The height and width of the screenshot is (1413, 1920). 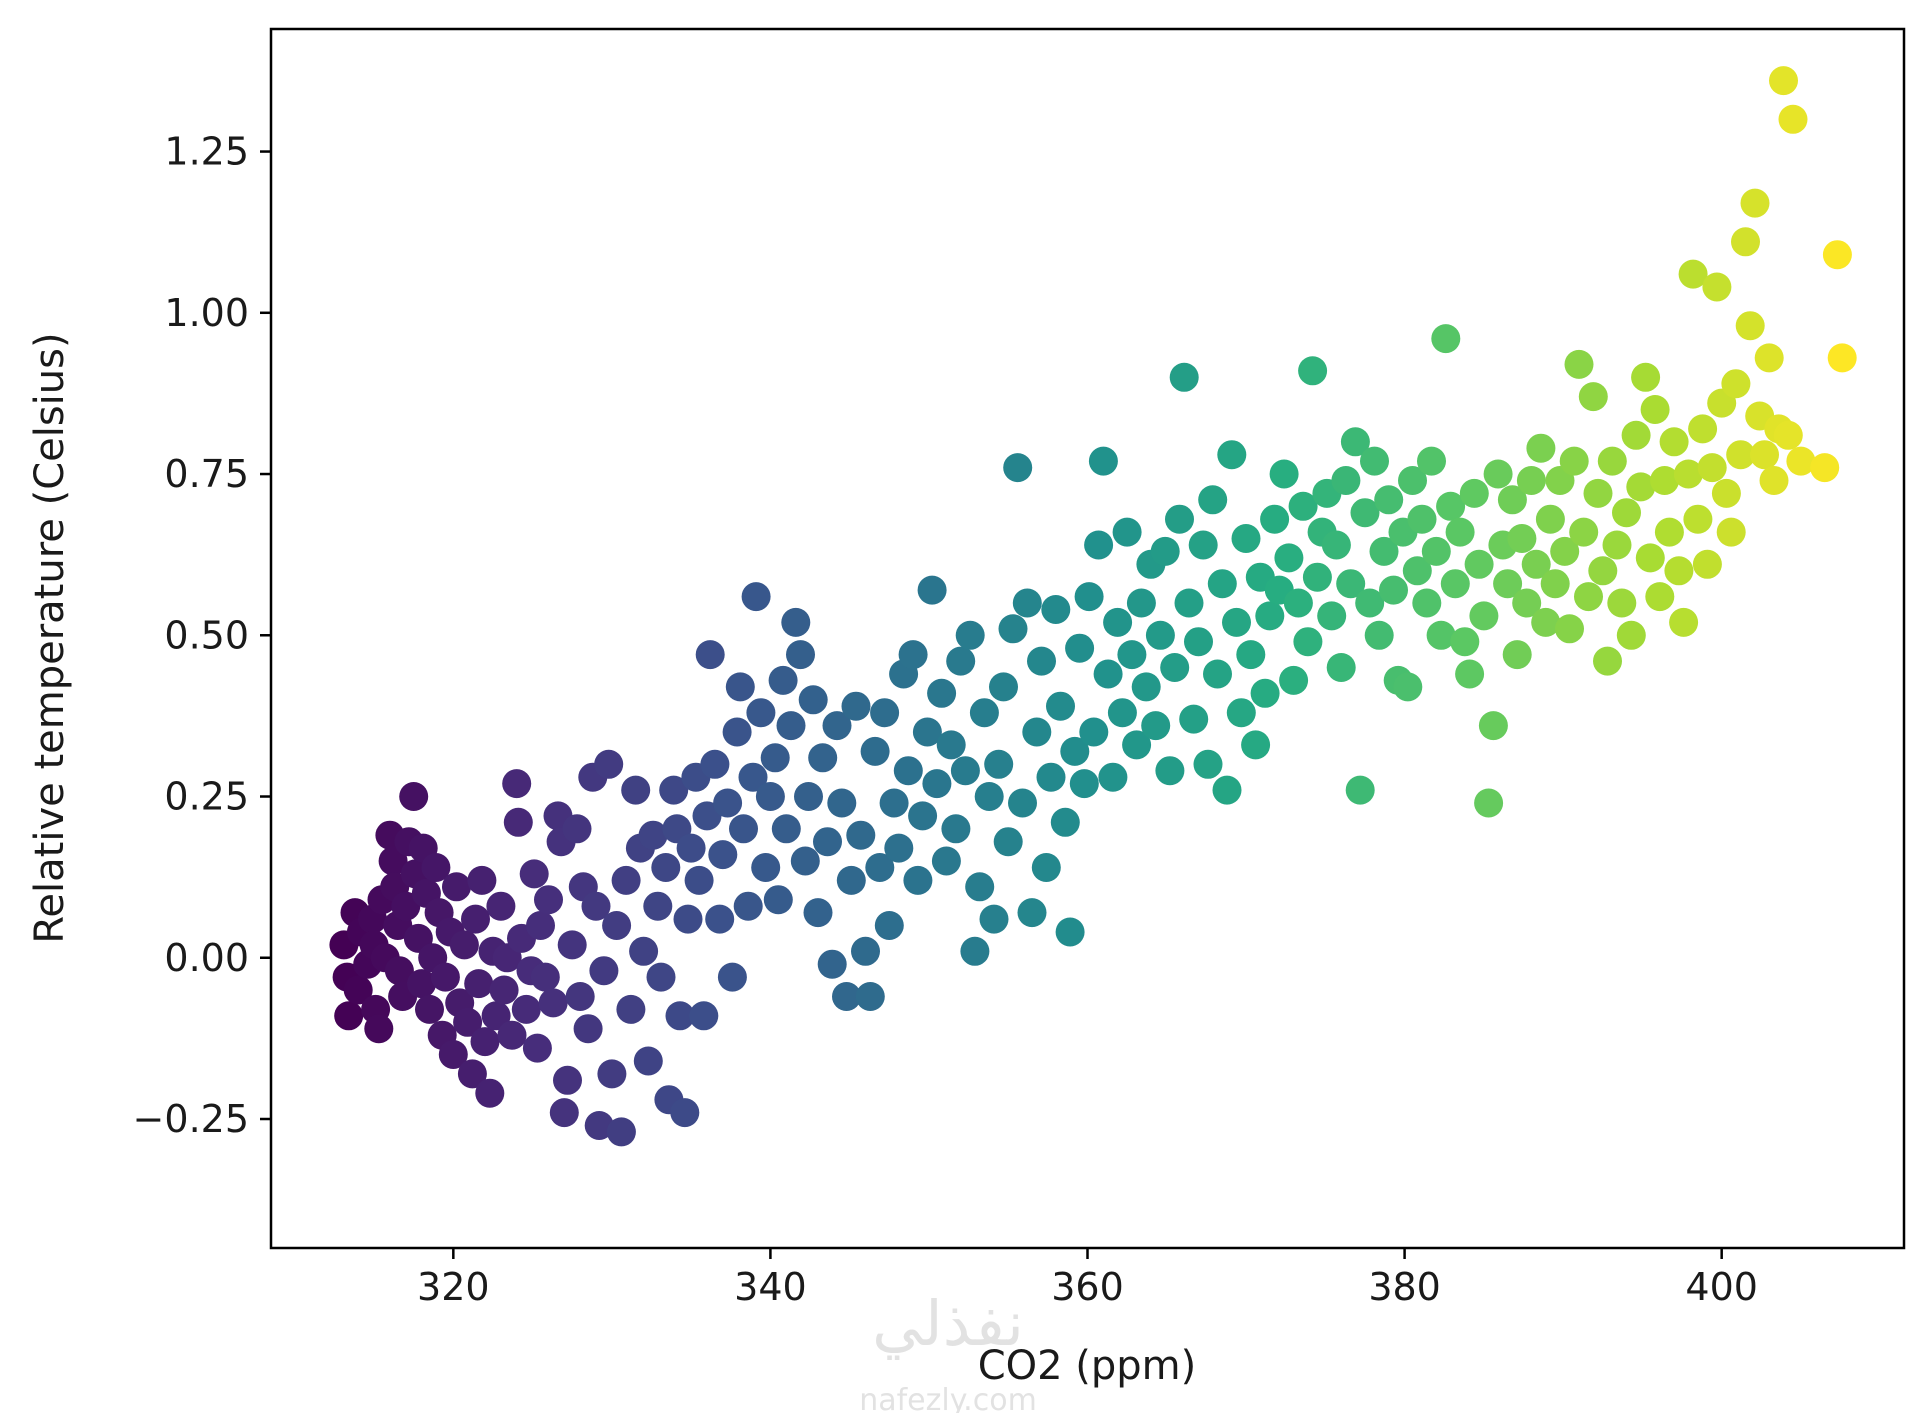 What do you see at coordinates (948, 1398) in the screenshot?
I see `watermark-latin: nafezly.com` at bounding box center [948, 1398].